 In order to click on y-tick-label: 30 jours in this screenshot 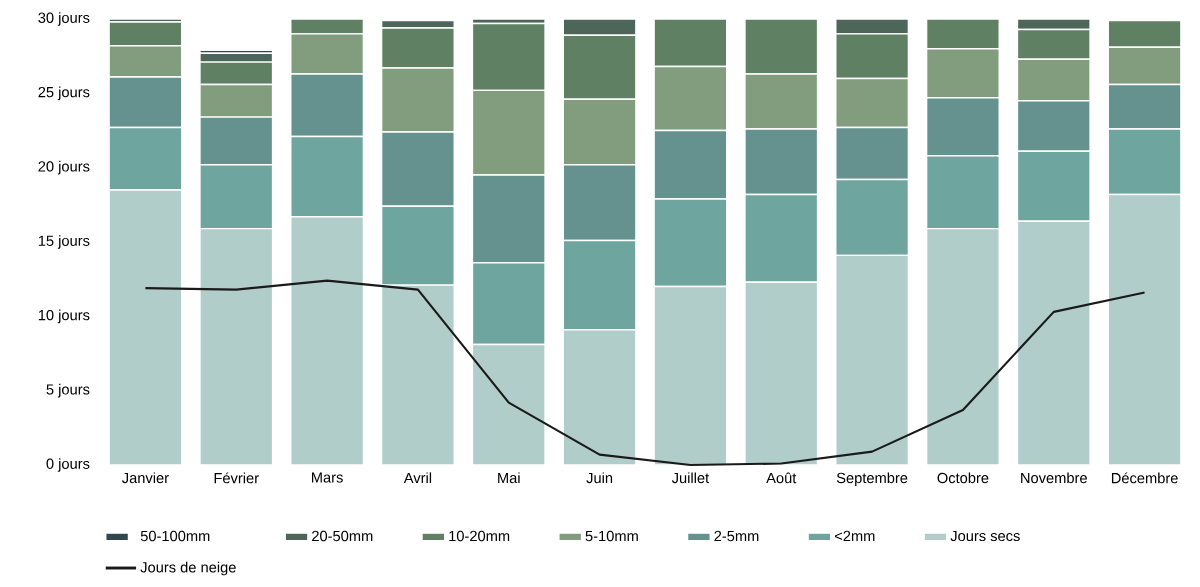, I will do `click(64, 19)`.